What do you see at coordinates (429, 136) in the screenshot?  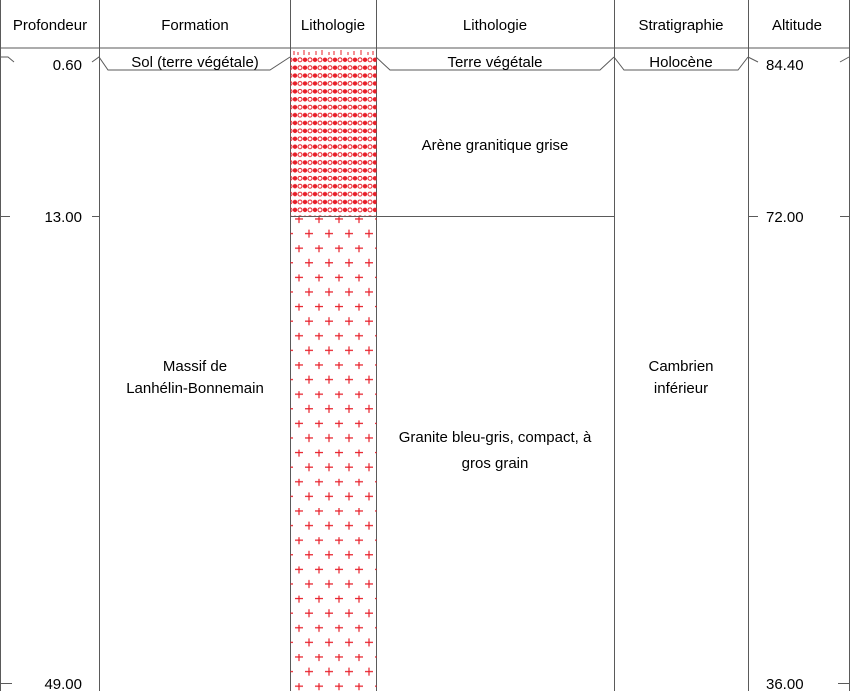 I see `layer-arene: Arène granitique grise` at bounding box center [429, 136].